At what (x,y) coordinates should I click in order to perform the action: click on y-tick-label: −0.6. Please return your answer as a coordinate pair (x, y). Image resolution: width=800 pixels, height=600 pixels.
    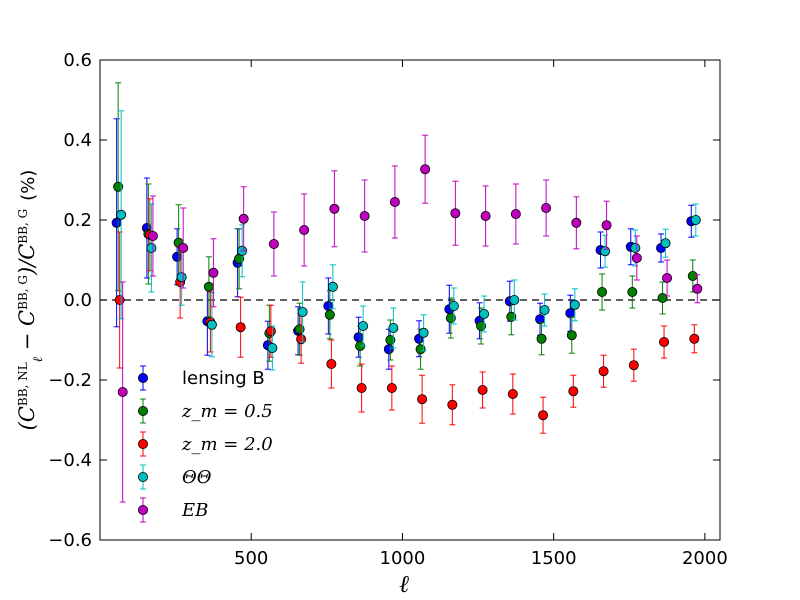
    Looking at the image, I should click on (70, 540).